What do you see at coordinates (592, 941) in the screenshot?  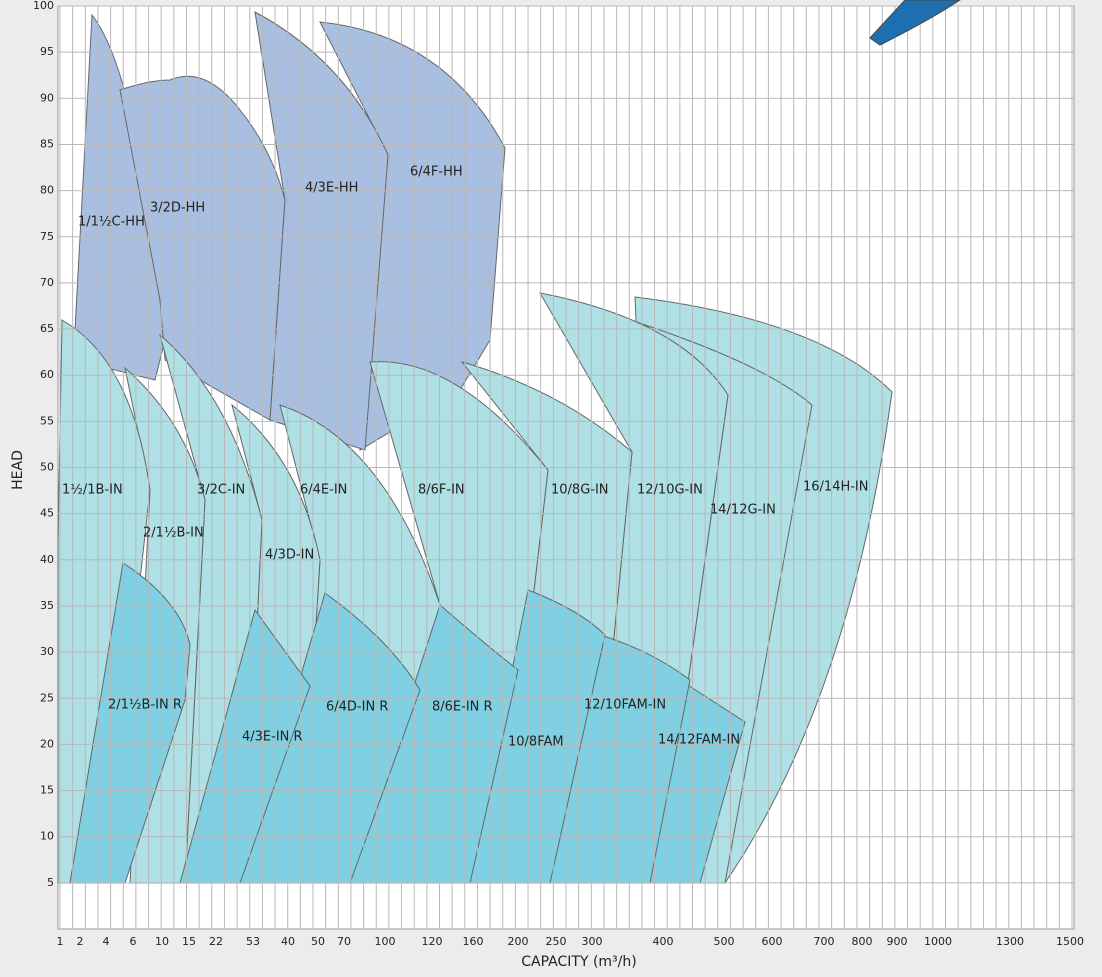 I see `x-tick-label: 300` at bounding box center [592, 941].